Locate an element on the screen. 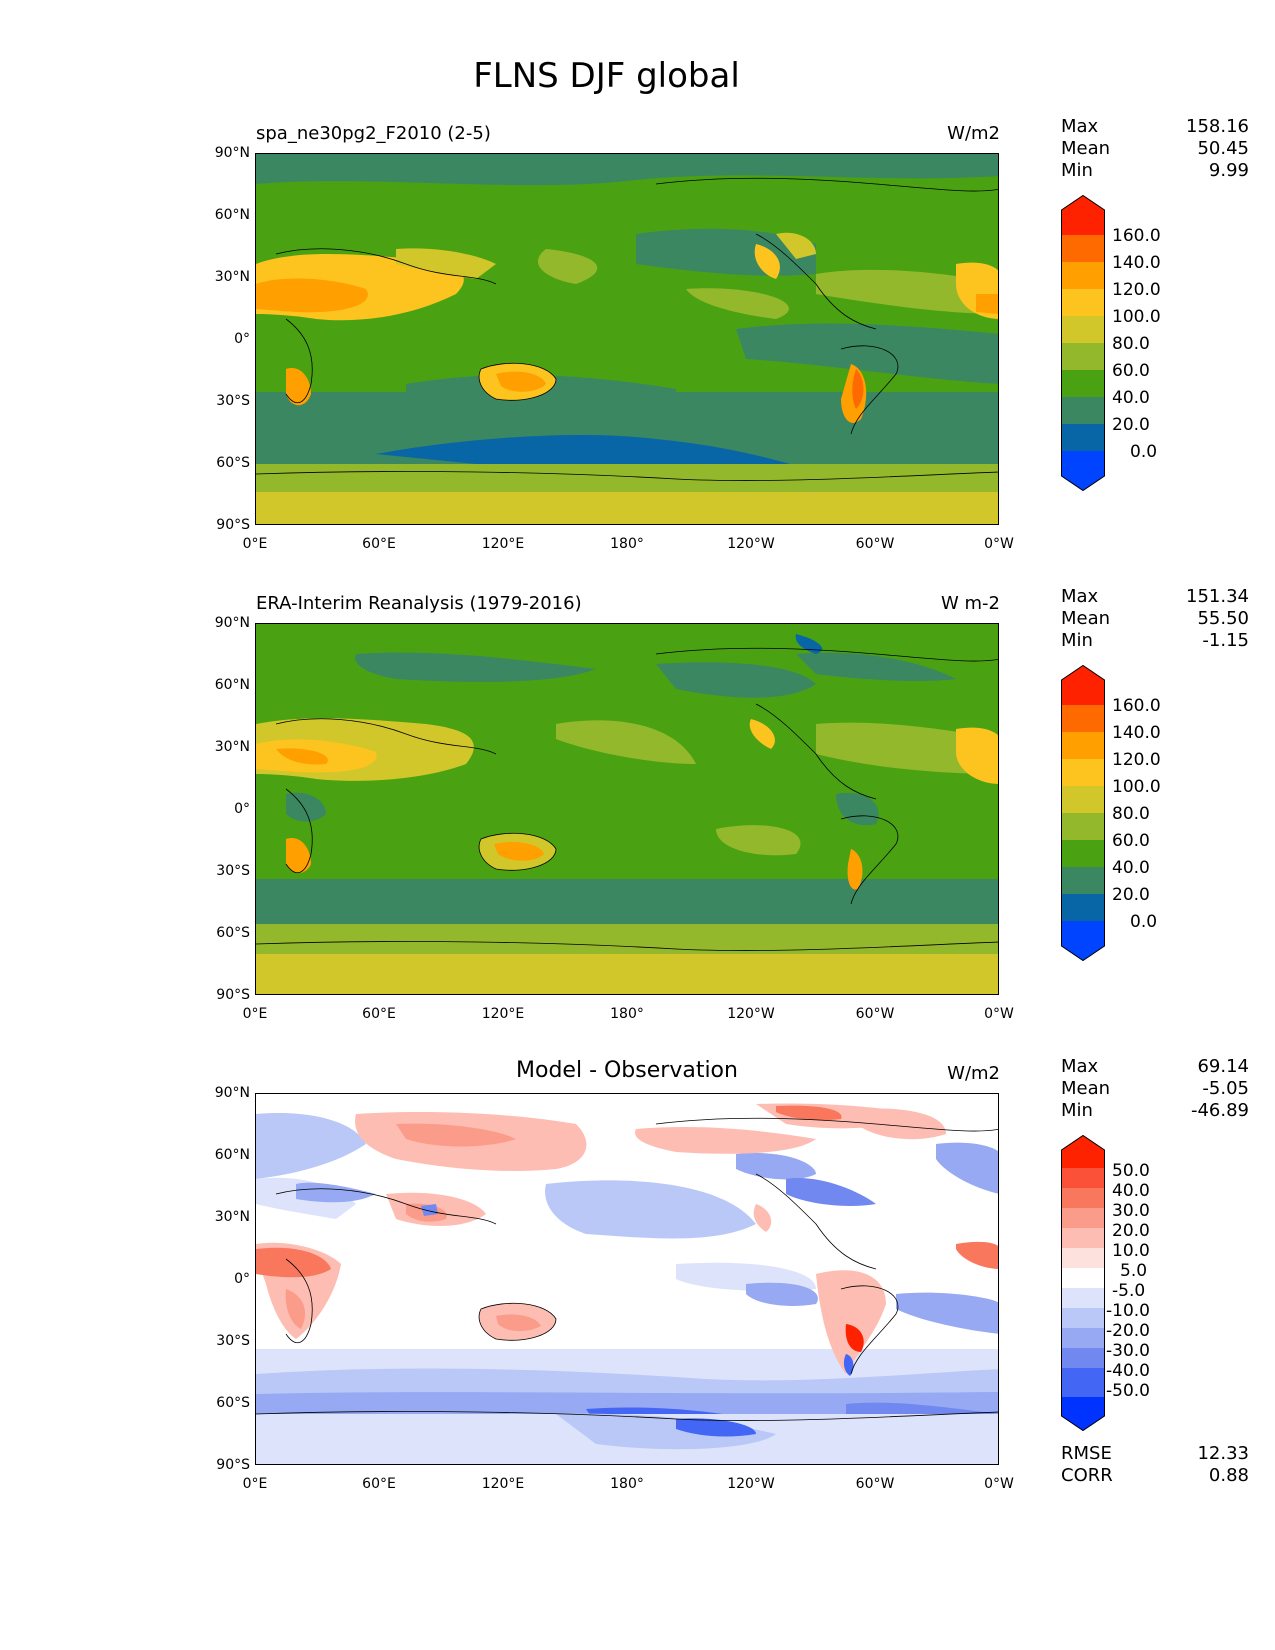 Image resolution: width=1275 pixels, height=1650 pixels. panel-3-title: Model - Observation is located at coordinates (627, 1070).